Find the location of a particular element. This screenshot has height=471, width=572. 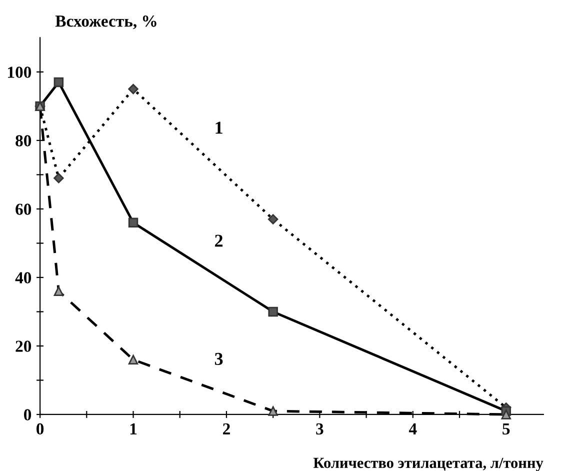

y-tick-label: 40 is located at coordinates (23, 278).